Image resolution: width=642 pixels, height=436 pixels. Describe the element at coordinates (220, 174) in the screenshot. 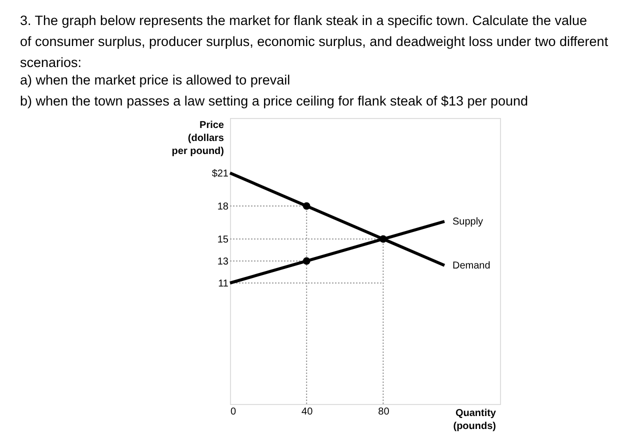

I see `y-tick-label: $21` at that location.